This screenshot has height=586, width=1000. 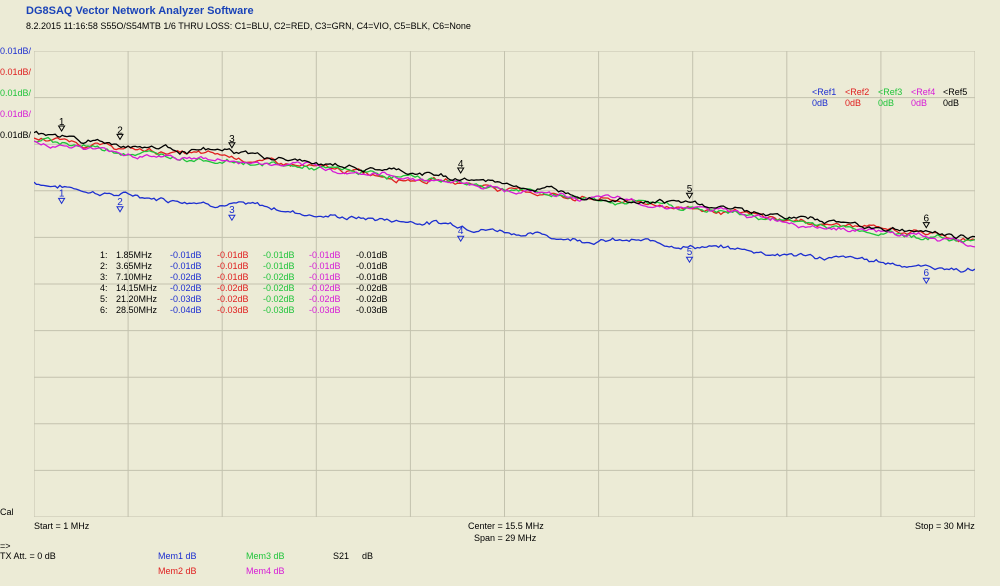 What do you see at coordinates (890, 92) in the screenshot?
I see `ref-label-3: <Ref3` at bounding box center [890, 92].